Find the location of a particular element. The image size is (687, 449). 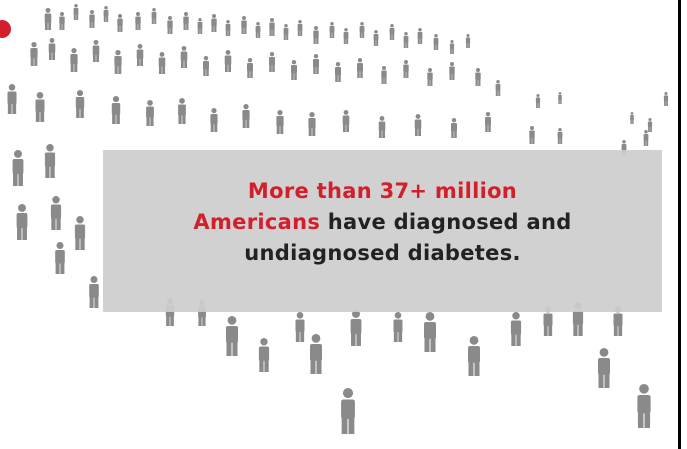

banner-line-2: Americans have diagnosed and is located at coordinates (382, 222).